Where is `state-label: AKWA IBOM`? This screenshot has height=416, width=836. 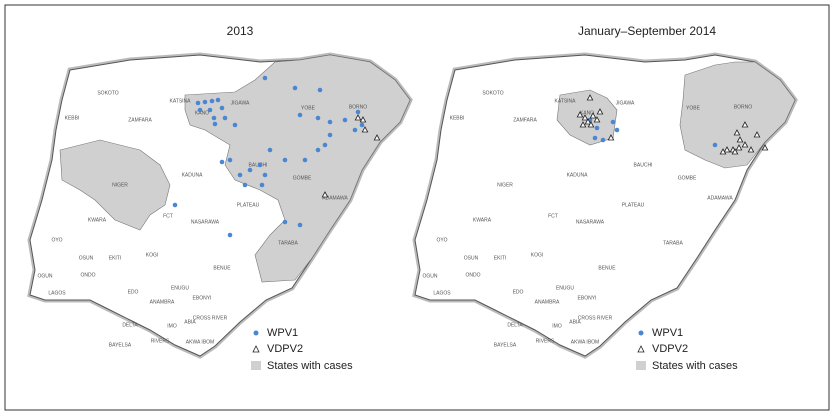
state-label: AKWA IBOM is located at coordinates (585, 342).